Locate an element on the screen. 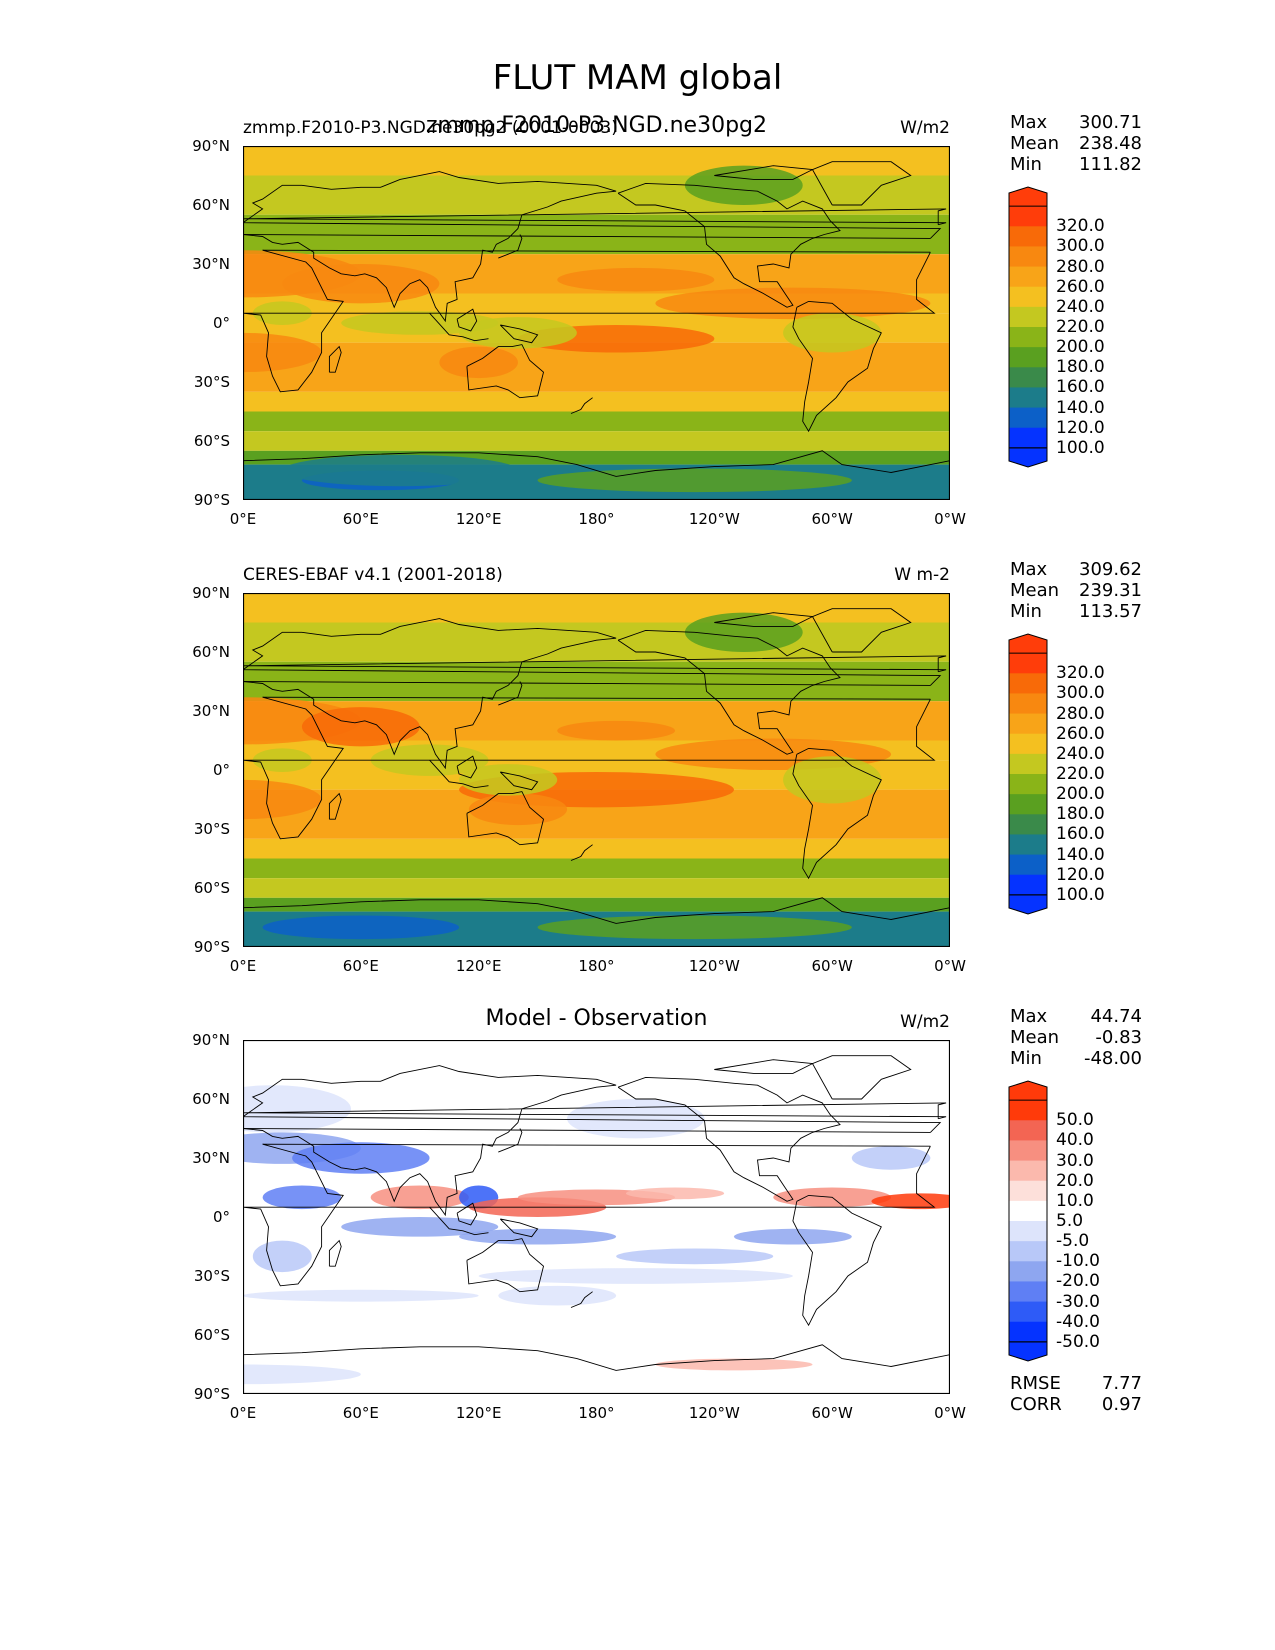 The height and width of the screenshot is (1650, 1275). min-value: 111.82 is located at coordinates (1110, 164).